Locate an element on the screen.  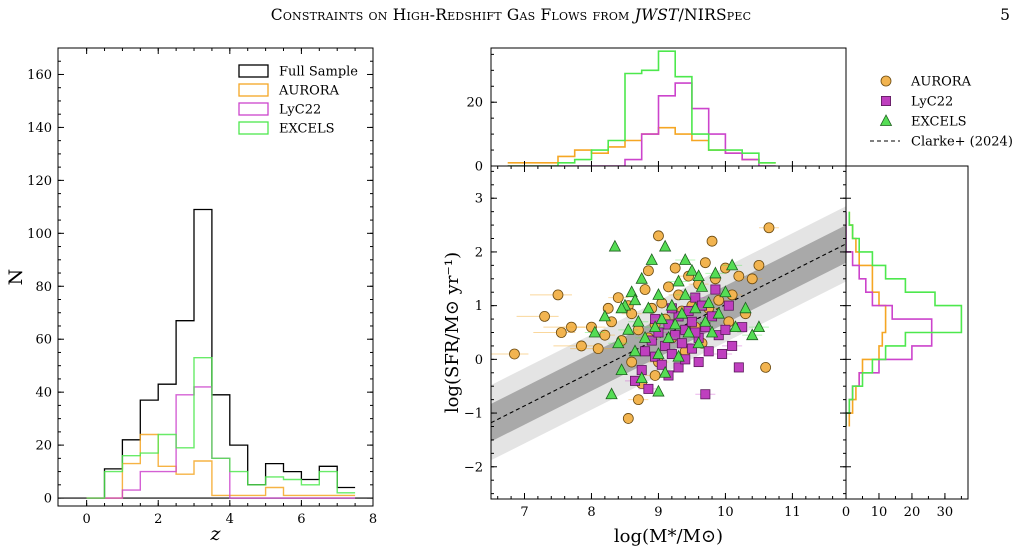
y-tick-label: −1 is located at coordinates (473, 414).